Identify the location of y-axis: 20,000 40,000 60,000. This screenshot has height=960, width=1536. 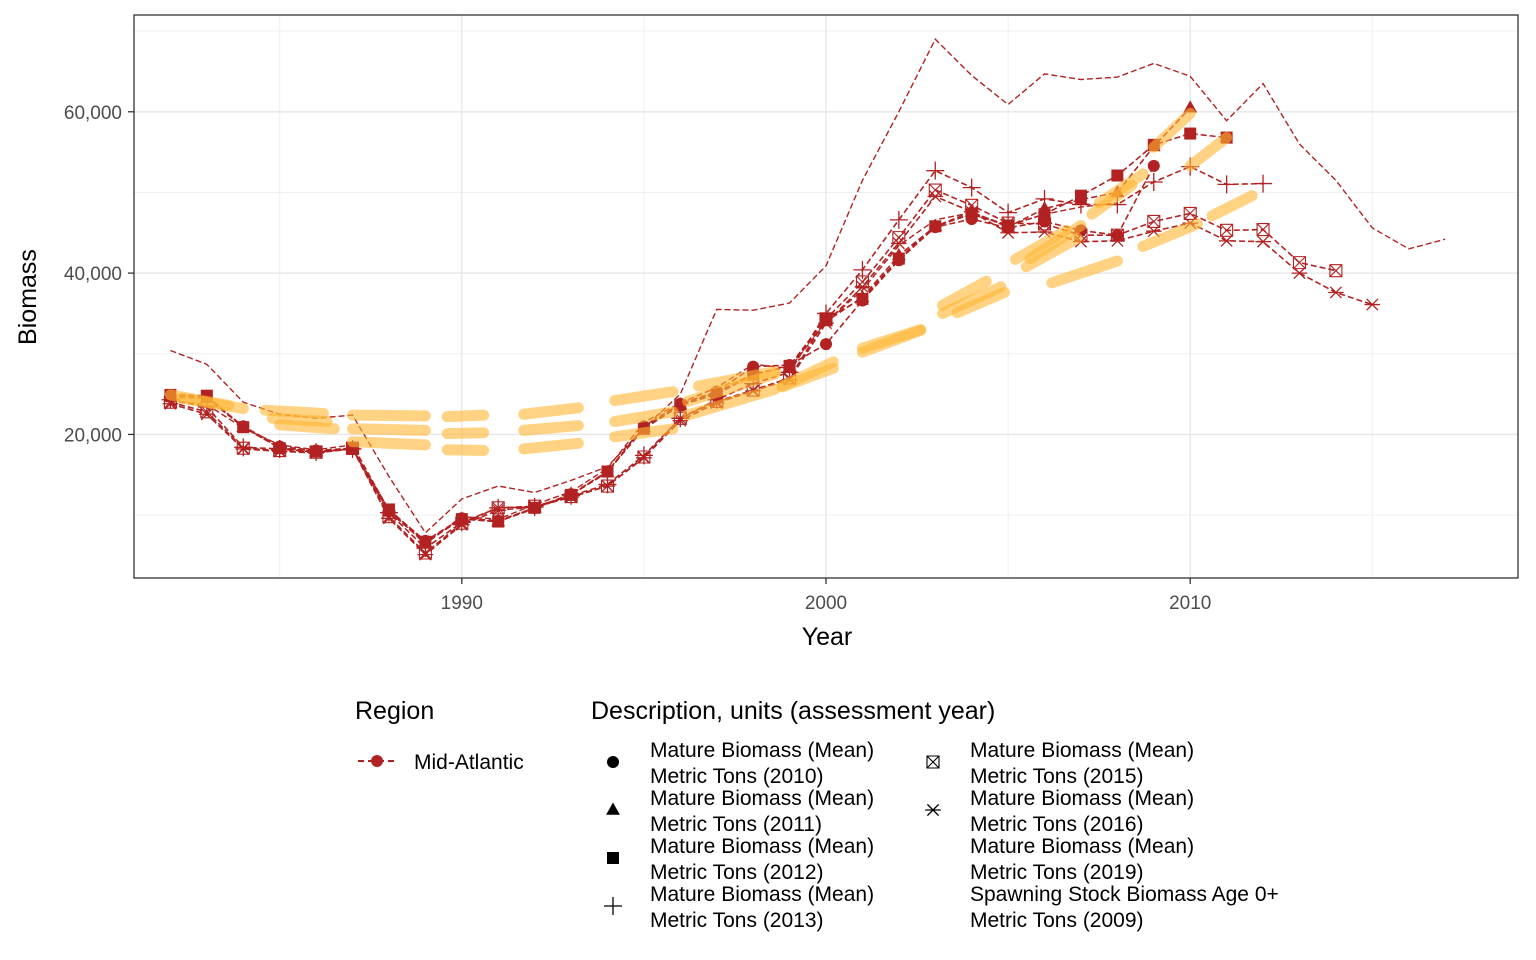
(99, 274).